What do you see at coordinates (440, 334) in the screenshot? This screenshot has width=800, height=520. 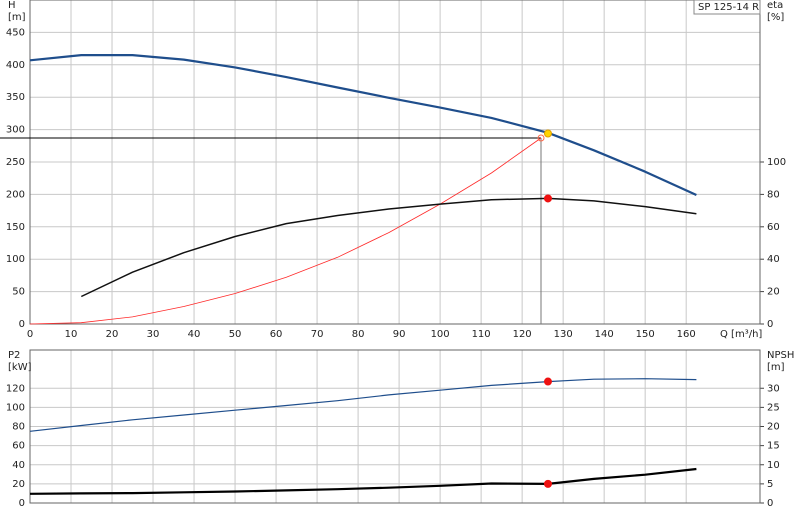 I see `x-tick-label: 100` at bounding box center [440, 334].